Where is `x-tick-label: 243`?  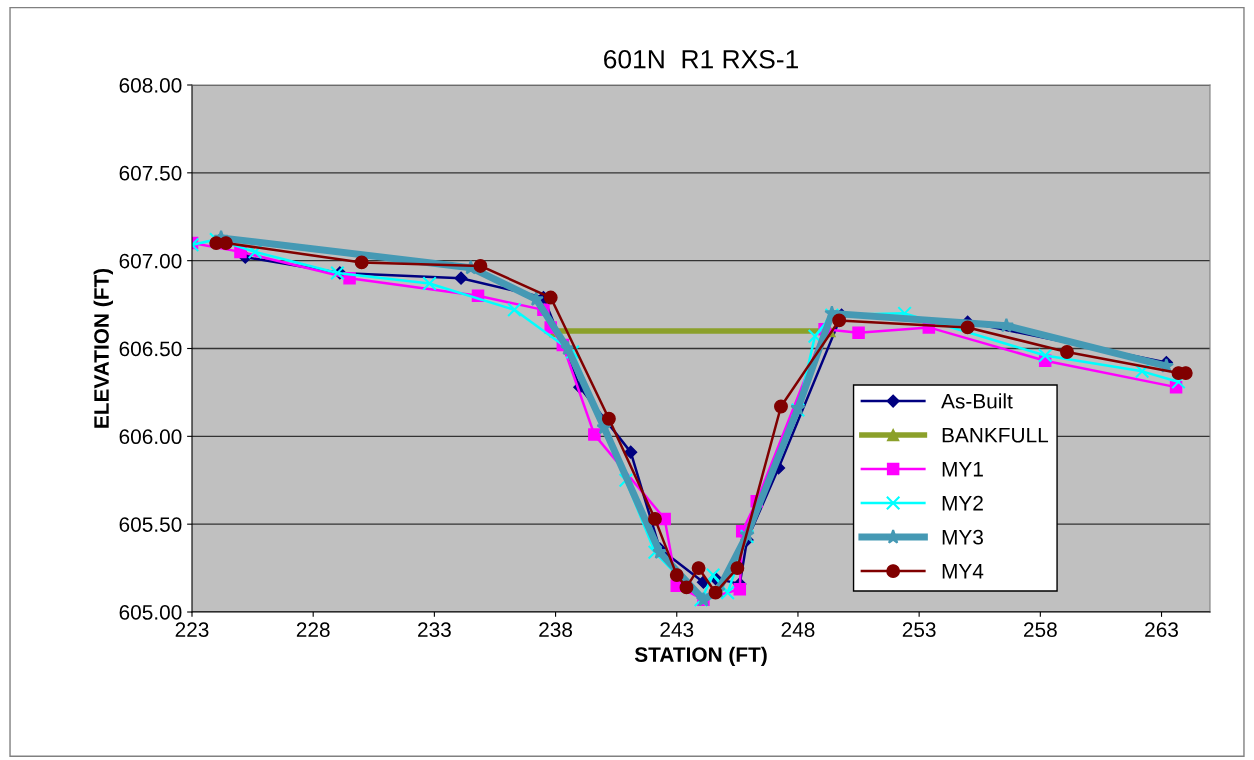 x-tick-label: 243 is located at coordinates (677, 630).